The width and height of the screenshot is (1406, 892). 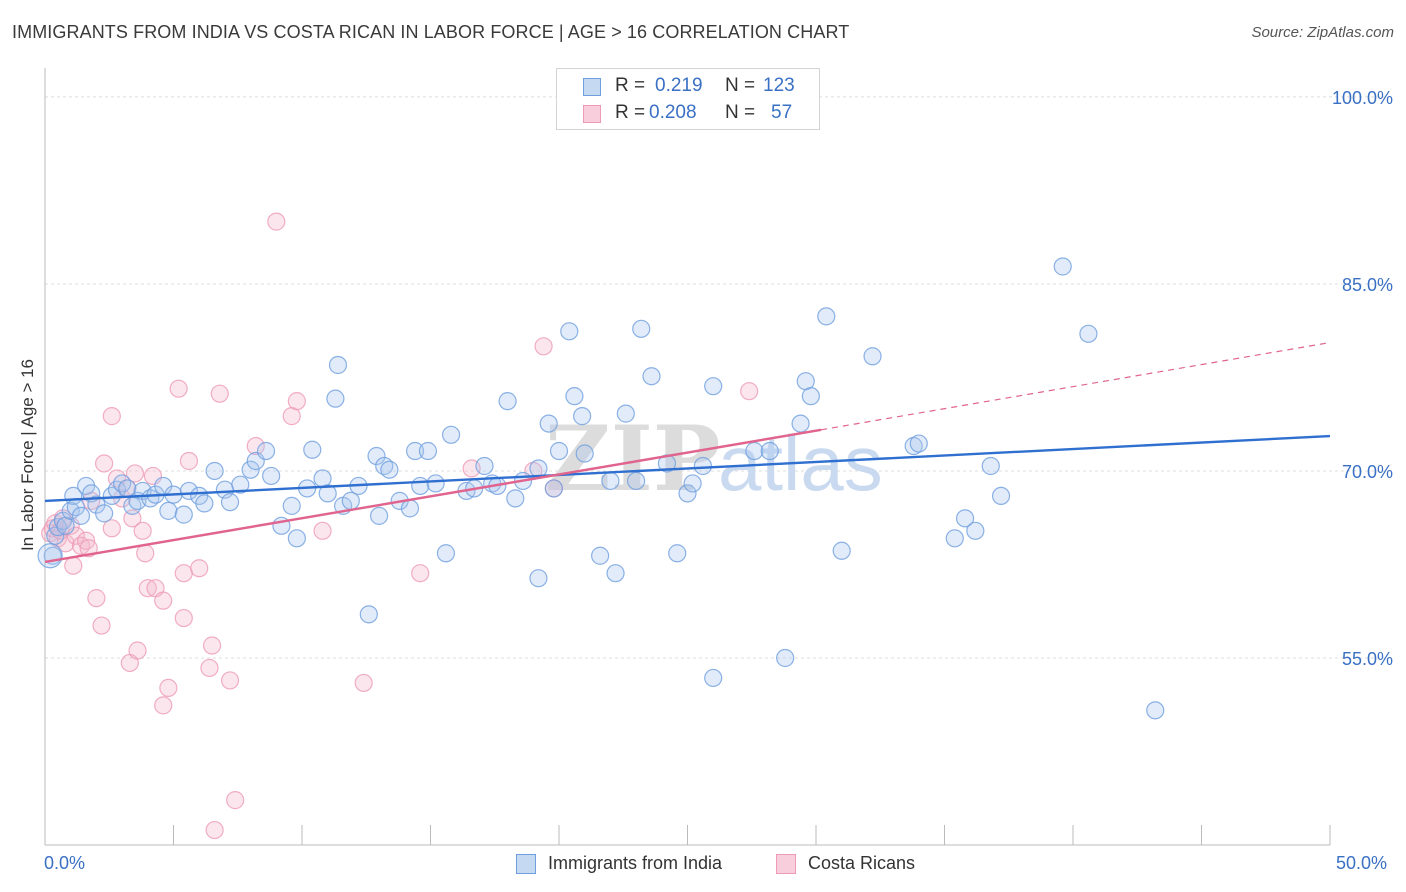 I want to click on legend-label-costa: Costa Ricans, so click(x=862, y=863).